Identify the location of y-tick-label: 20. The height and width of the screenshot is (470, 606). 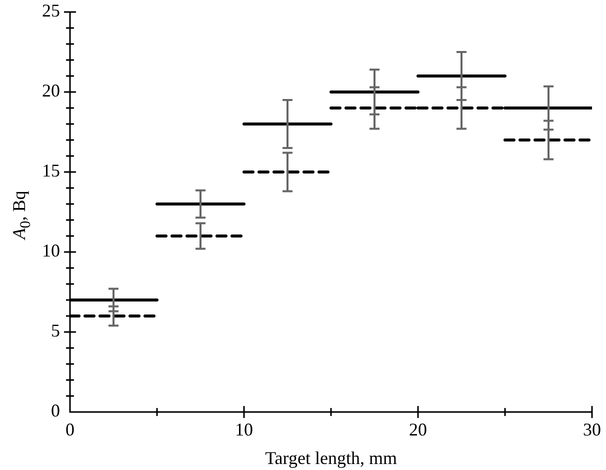
(51, 90).